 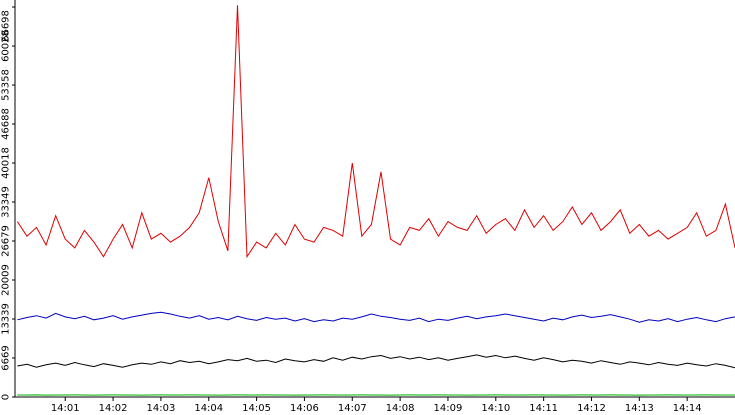 What do you see at coordinates (5, 124) in the screenshot?
I see `y-tick-label: 46688` at bounding box center [5, 124].